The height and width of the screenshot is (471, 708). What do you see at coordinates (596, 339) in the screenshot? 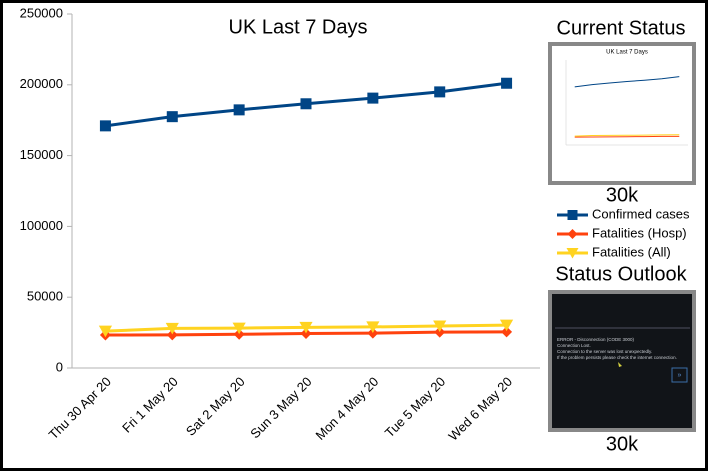
I see `error-line: ERROR - Disconnection (CODE 3000)` at bounding box center [596, 339].